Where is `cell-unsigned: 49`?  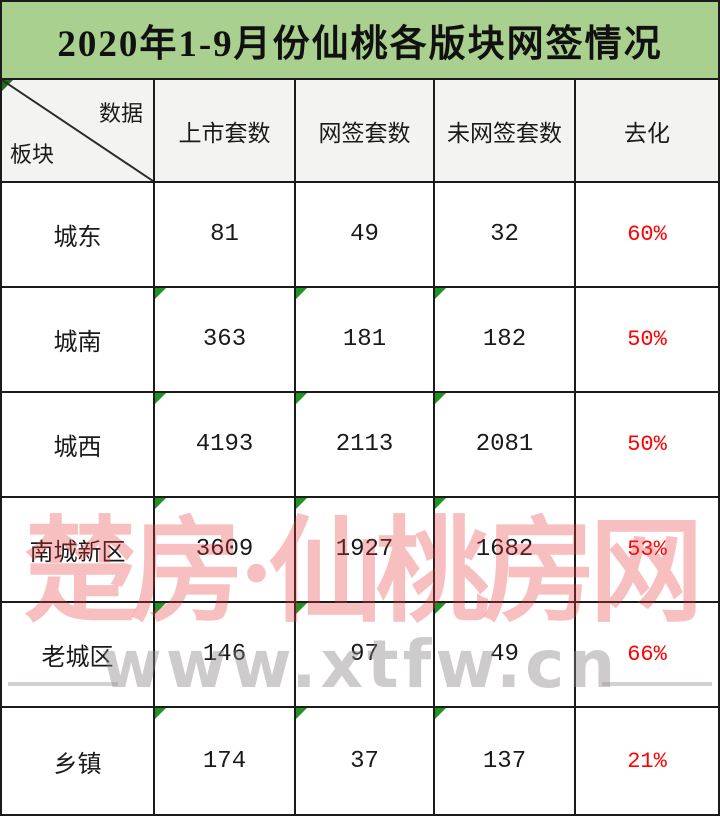 cell-unsigned: 49 is located at coordinates (505, 655).